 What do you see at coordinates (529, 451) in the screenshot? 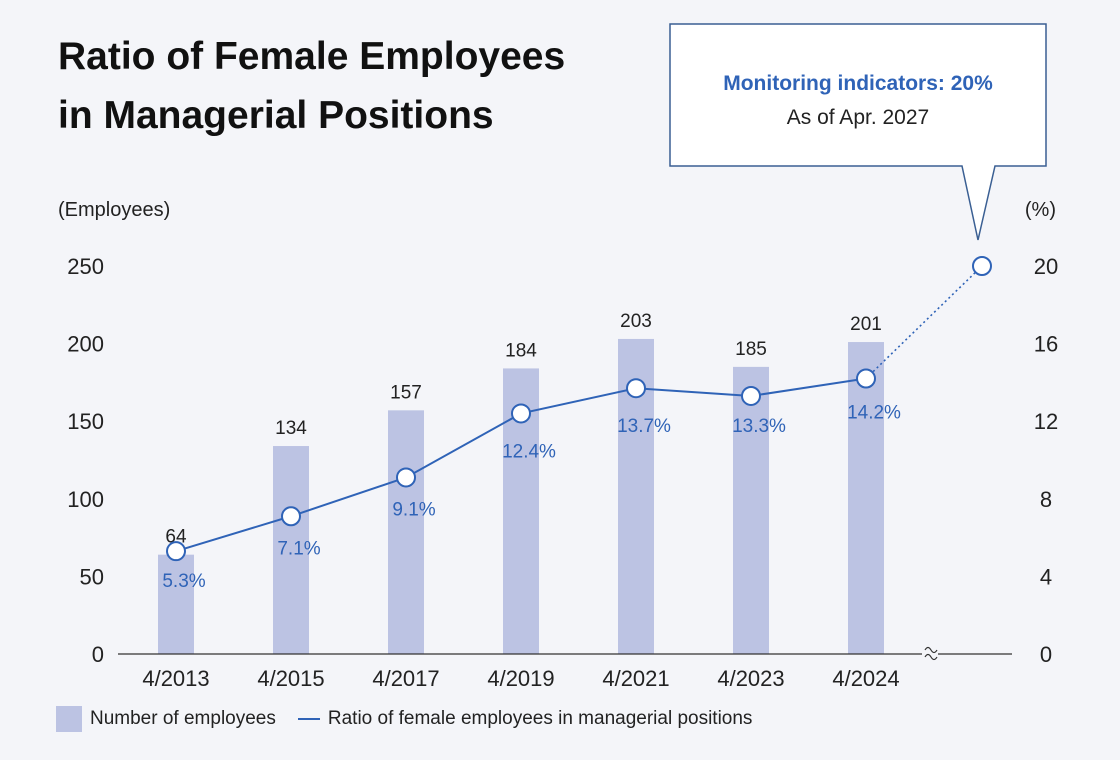
I see `ratio-value-label: 12.4%` at bounding box center [529, 451].